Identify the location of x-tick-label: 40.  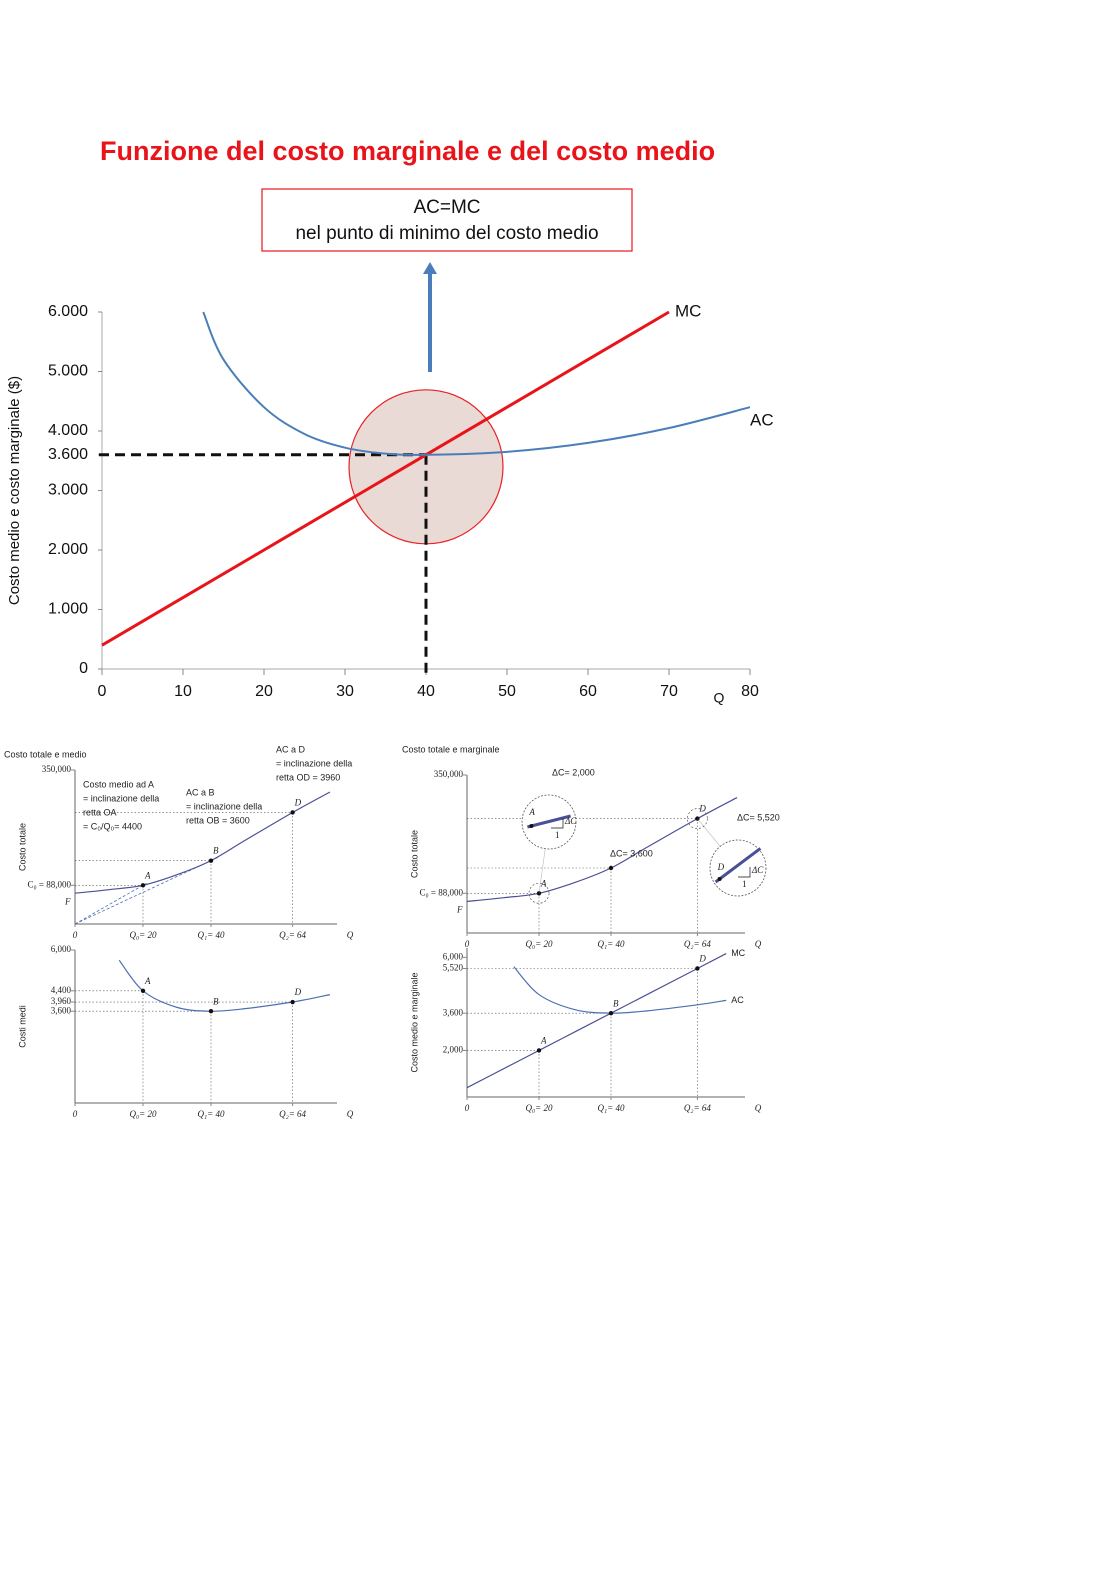
(426, 691).